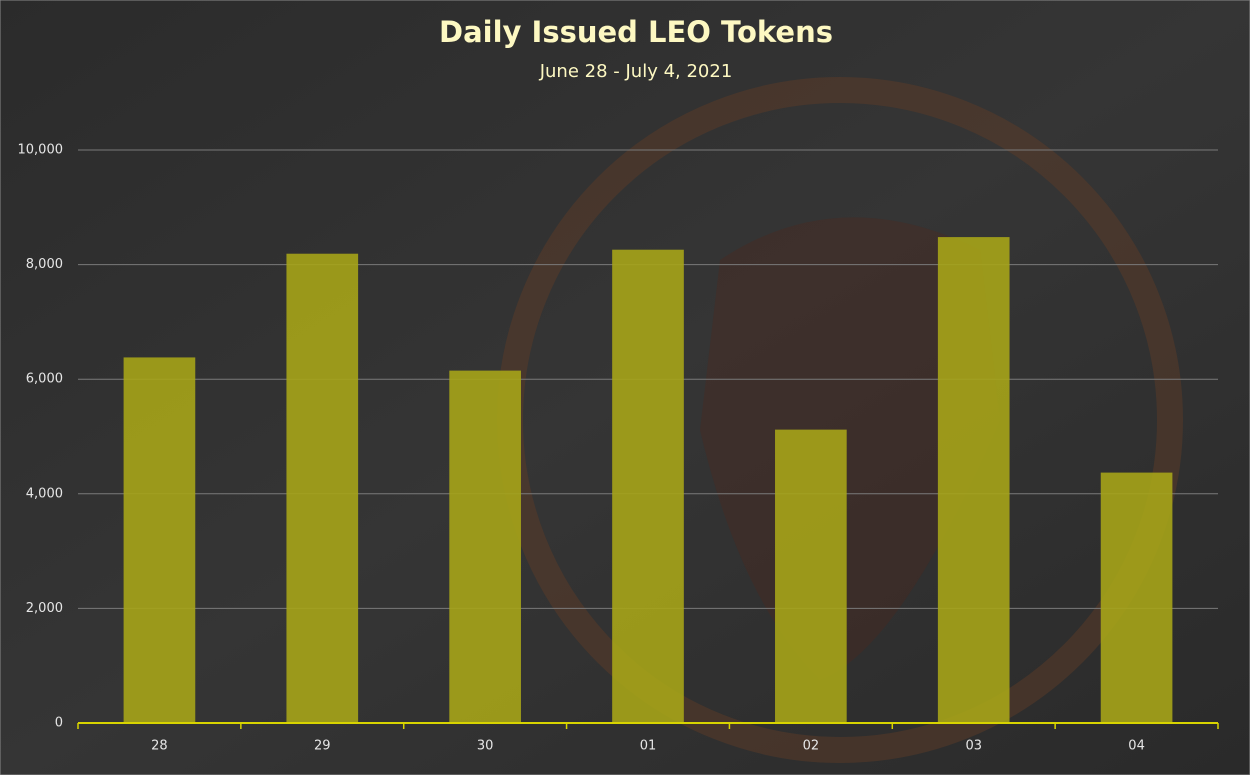 The width and height of the screenshot is (1250, 775). I want to click on x-tick-label: 28, so click(159, 746).